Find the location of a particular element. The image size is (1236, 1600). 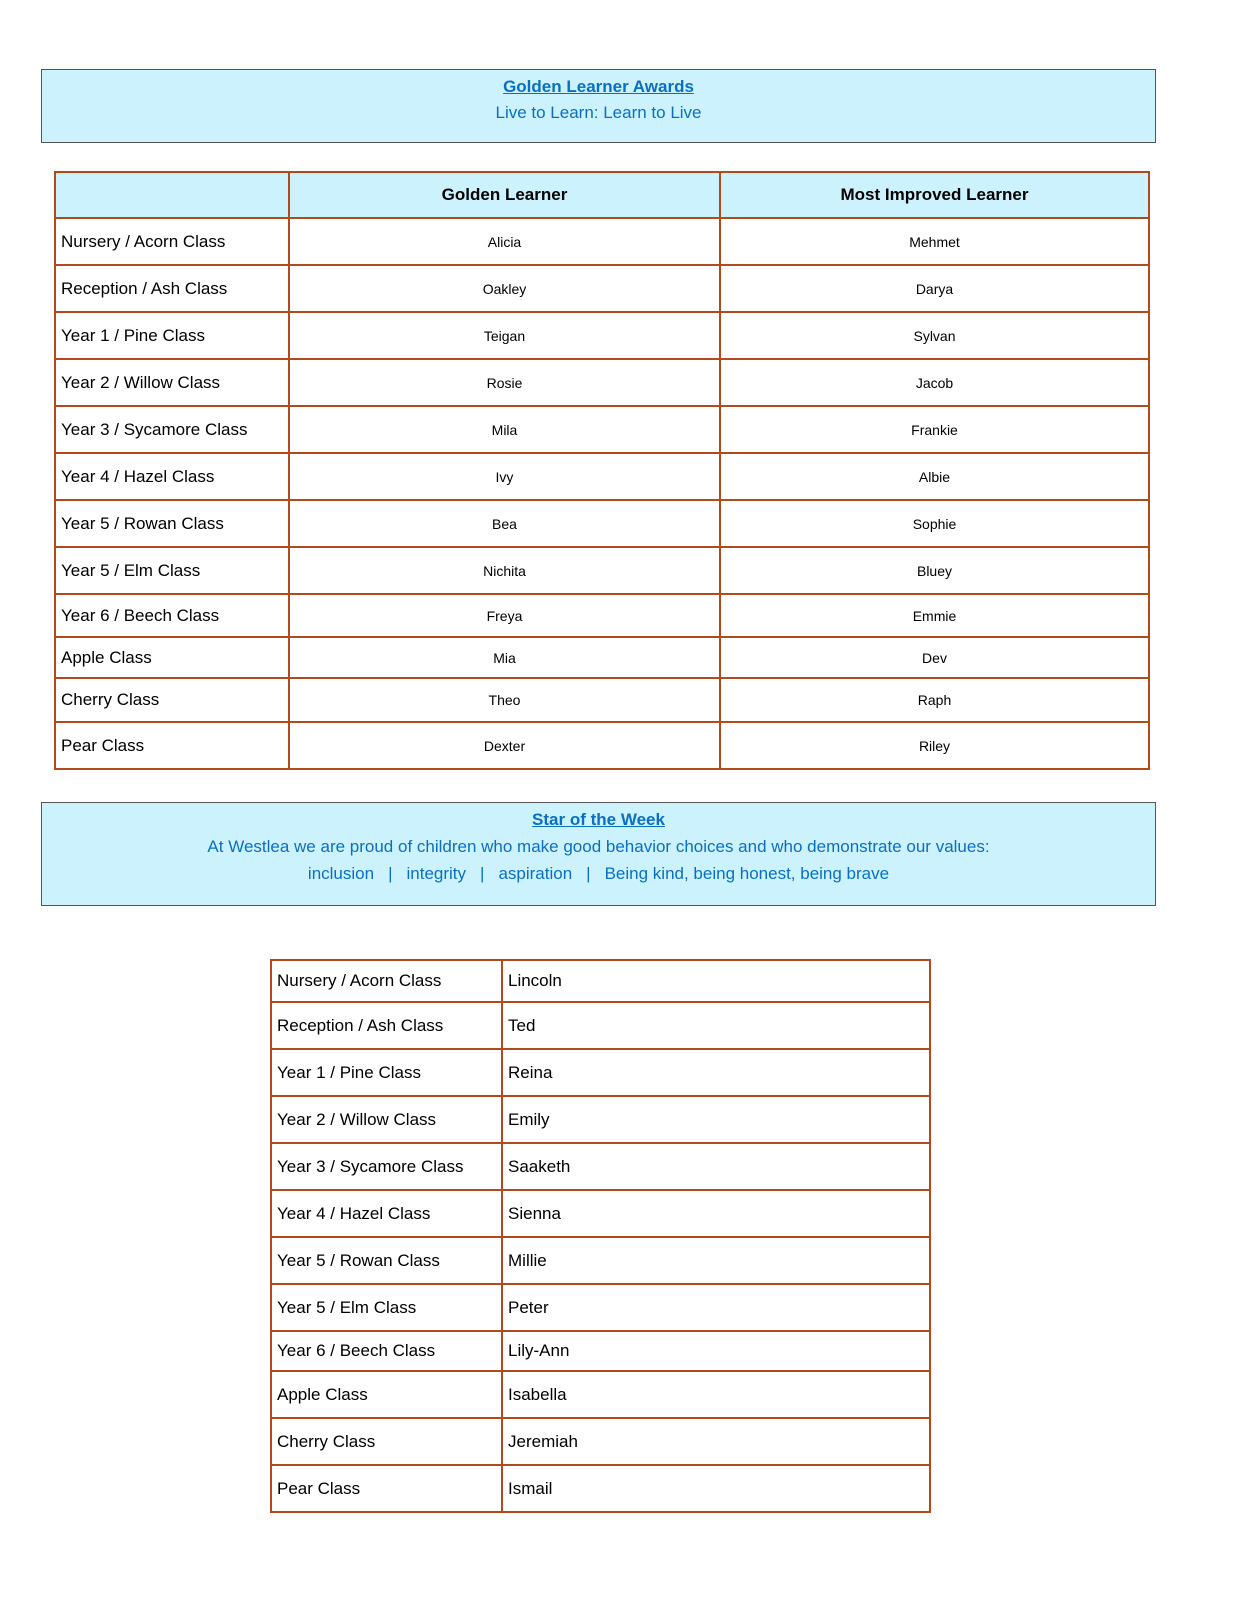

most-improved-cell: Albie is located at coordinates (934, 476).